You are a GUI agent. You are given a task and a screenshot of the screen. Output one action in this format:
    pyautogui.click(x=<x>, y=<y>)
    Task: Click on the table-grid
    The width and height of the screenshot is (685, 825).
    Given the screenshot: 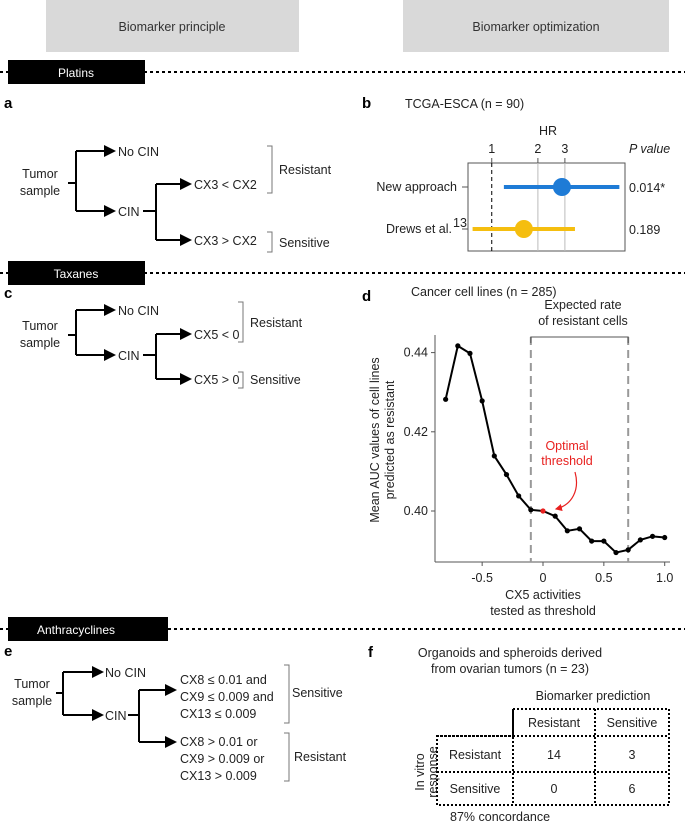 What is the action you would take?
    pyautogui.click(x=553, y=757)
    